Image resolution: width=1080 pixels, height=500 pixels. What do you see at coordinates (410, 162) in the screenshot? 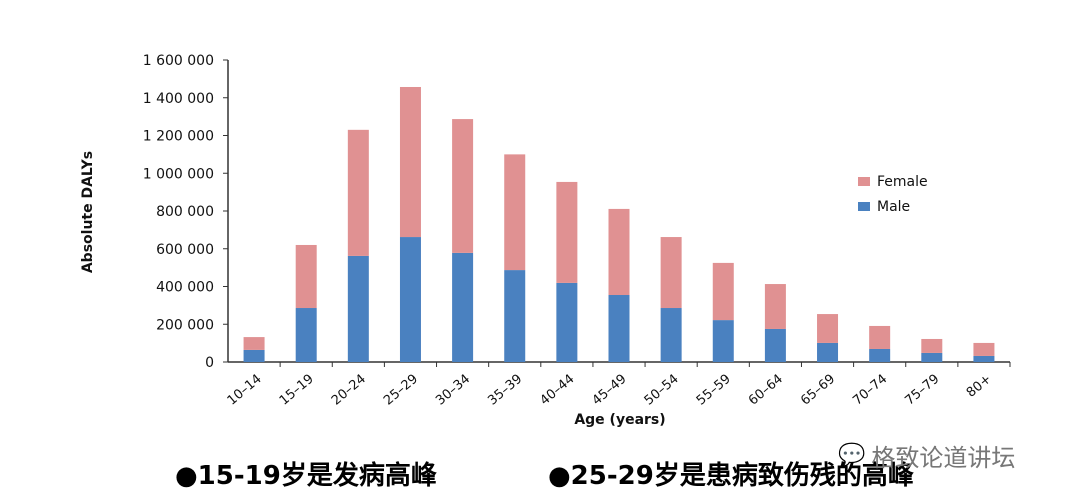
I see `bar-female-25–29` at bounding box center [410, 162].